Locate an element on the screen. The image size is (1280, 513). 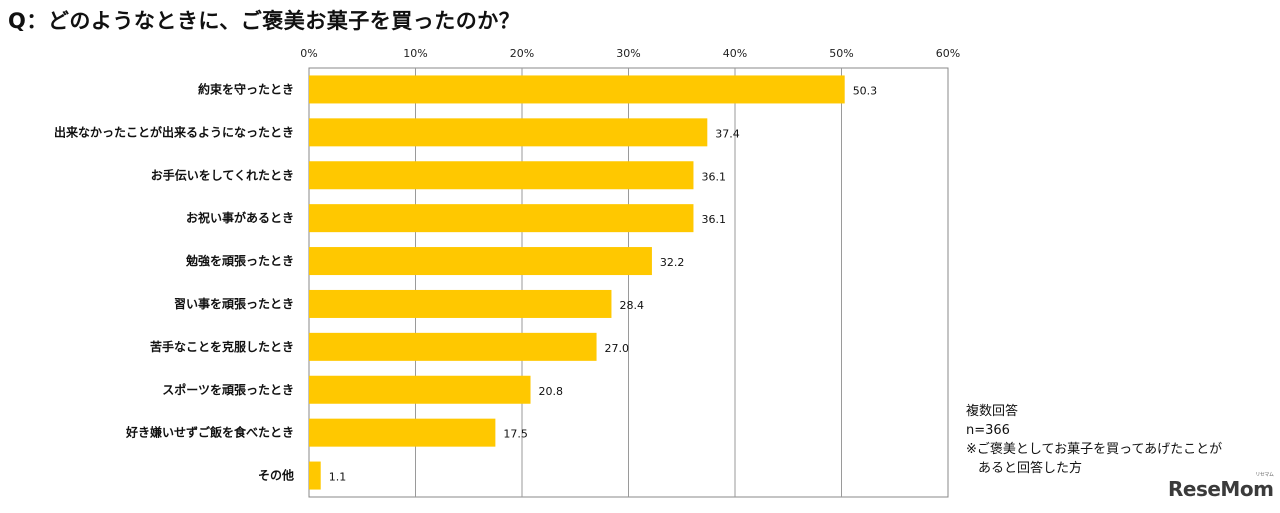
value-label: 50.3 is located at coordinates (865, 90).